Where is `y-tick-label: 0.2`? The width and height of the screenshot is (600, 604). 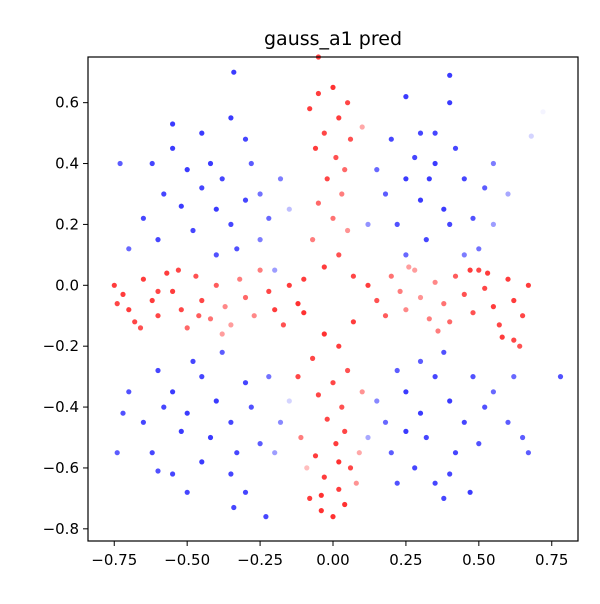 y-tick-label: 0.2 is located at coordinates (67, 224).